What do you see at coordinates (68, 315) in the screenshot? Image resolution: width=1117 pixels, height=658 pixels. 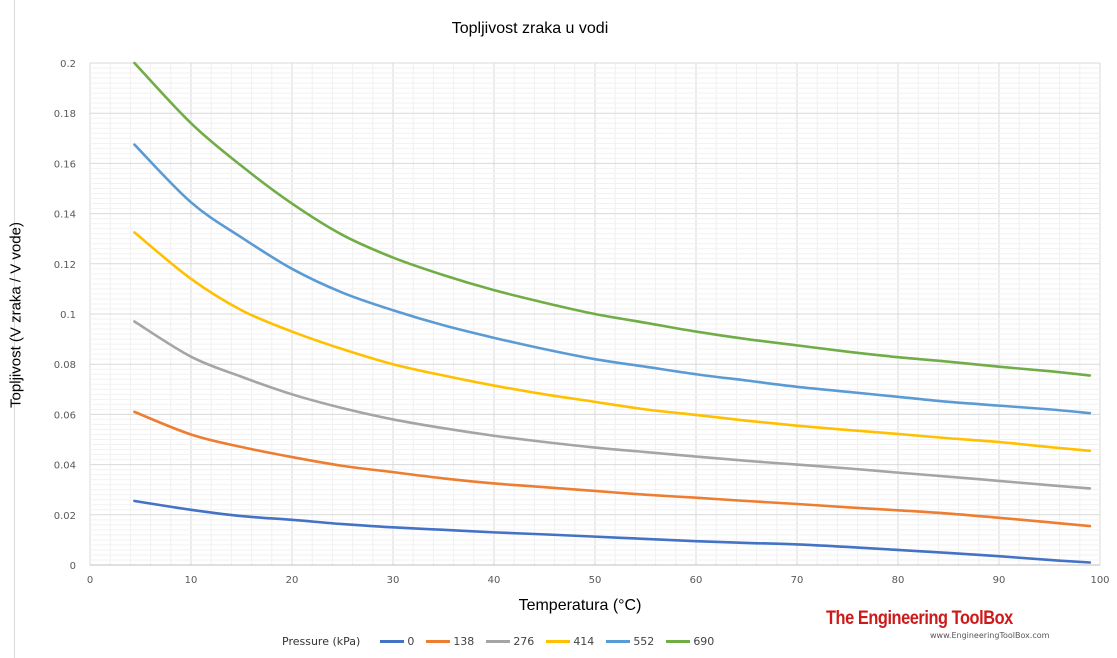 I see `y-tick-label: 0.1` at bounding box center [68, 315].